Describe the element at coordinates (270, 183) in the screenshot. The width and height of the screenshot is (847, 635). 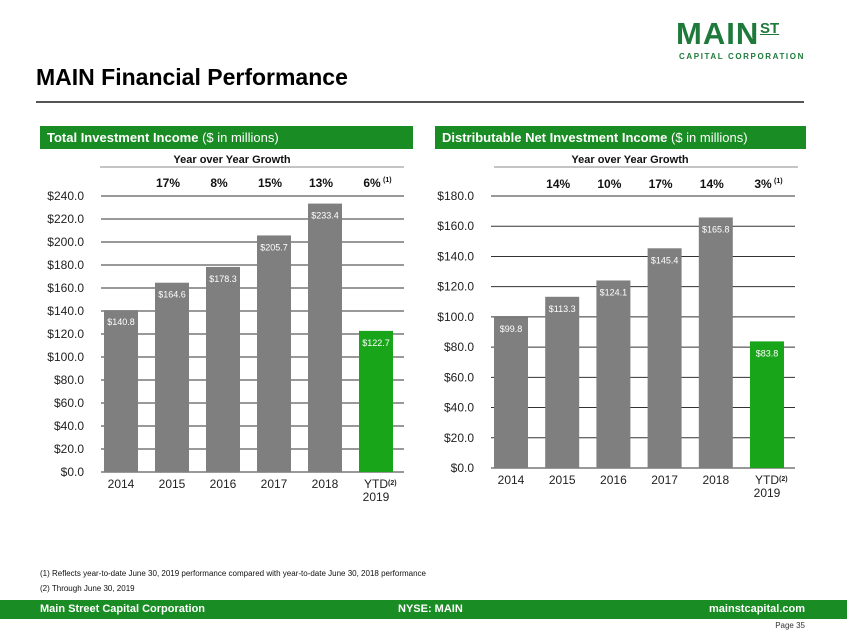
I see `tii-growth-label: 15%` at that location.